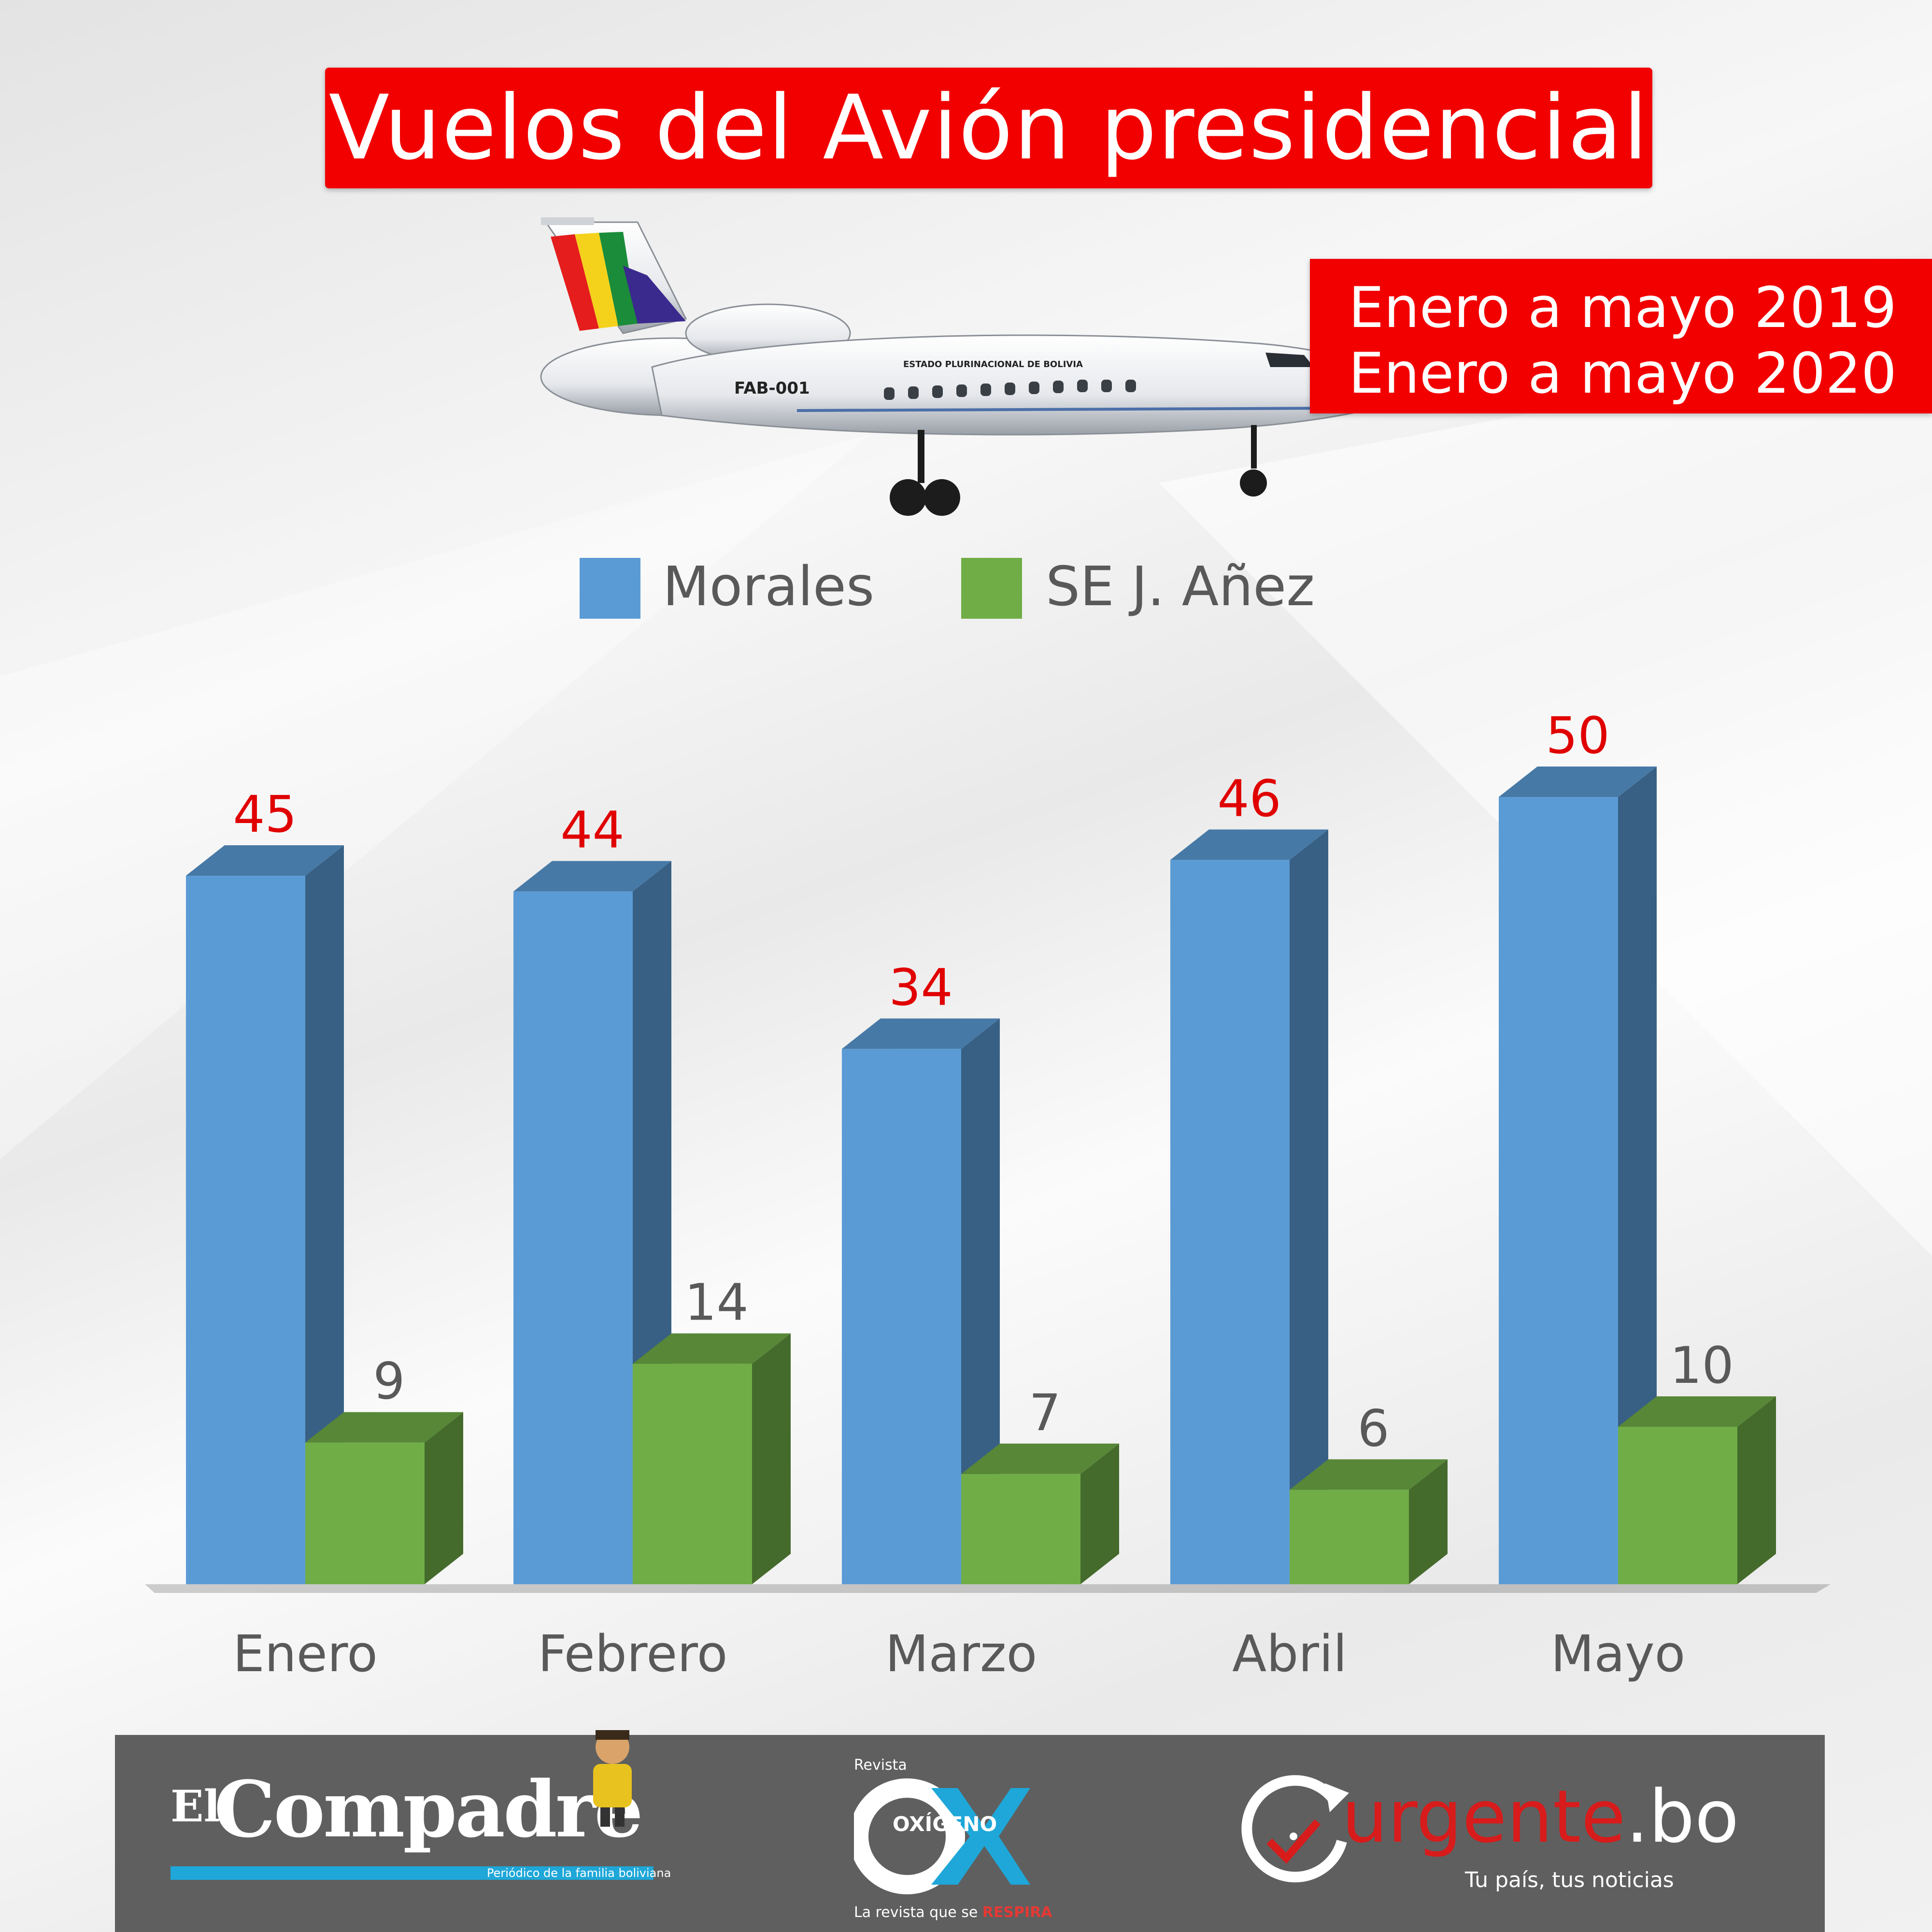 The image size is (1932, 1932). Describe the element at coordinates (411, 1873) in the screenshot. I see `elcompadre-underline` at that location.